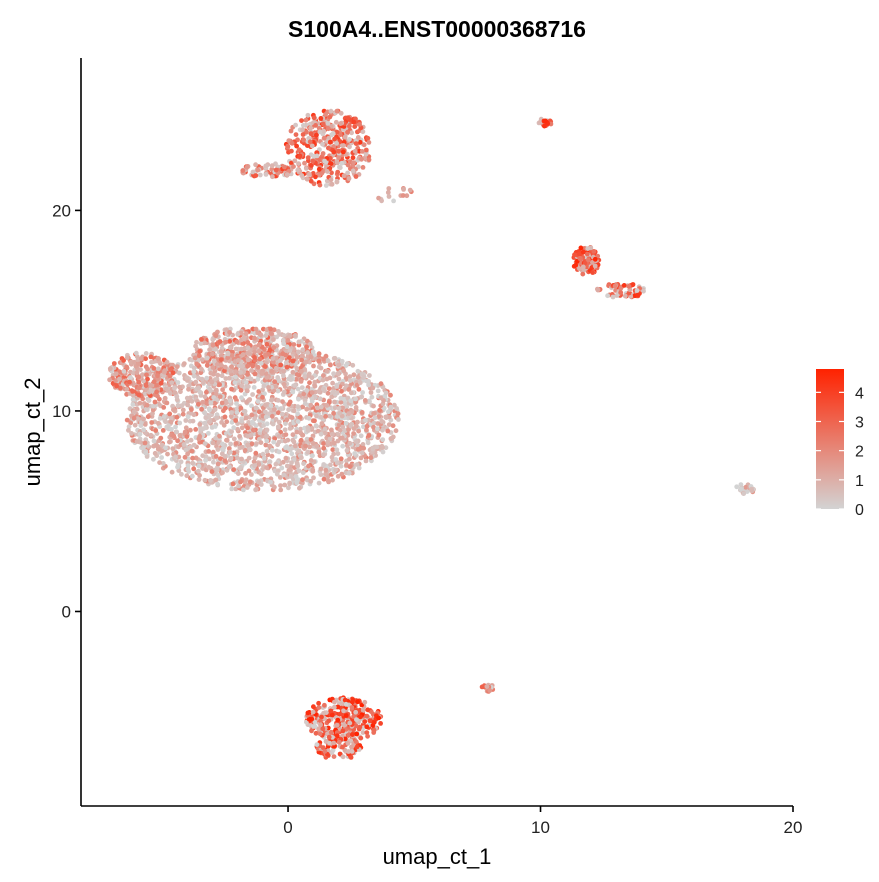 This screenshot has height=882, width=879. What do you see at coordinates (61, 411) in the screenshot?
I see `y-tick-label: 10` at bounding box center [61, 411].